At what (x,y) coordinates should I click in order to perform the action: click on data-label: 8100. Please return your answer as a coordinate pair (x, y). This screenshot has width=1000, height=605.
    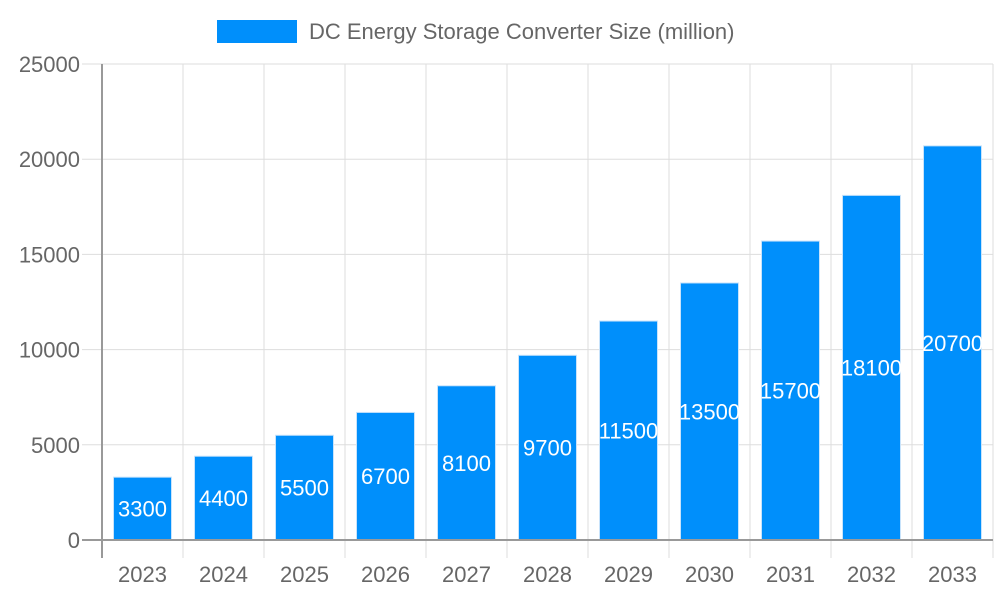
    Looking at the image, I should click on (466, 463).